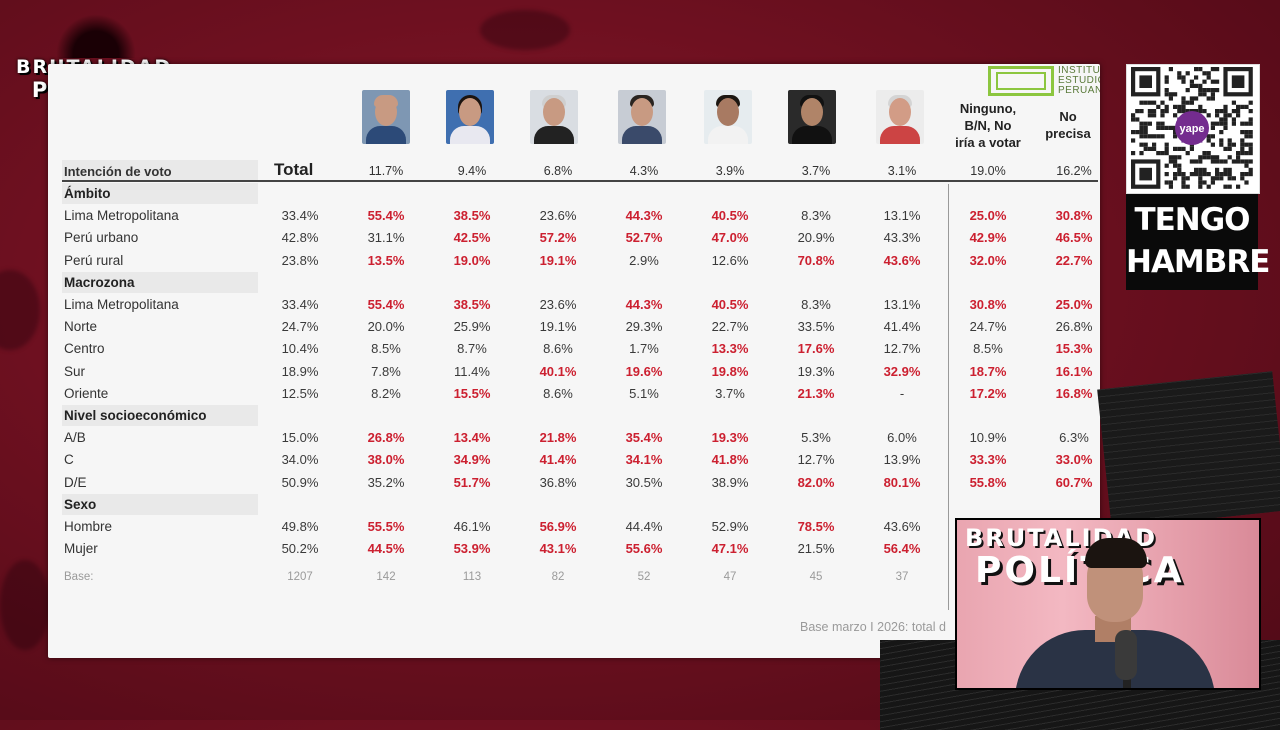 This screenshot has width=1280, height=730. Describe the element at coordinates (816, 171) in the screenshot. I see `column-overall-pct: 3.7%` at that location.